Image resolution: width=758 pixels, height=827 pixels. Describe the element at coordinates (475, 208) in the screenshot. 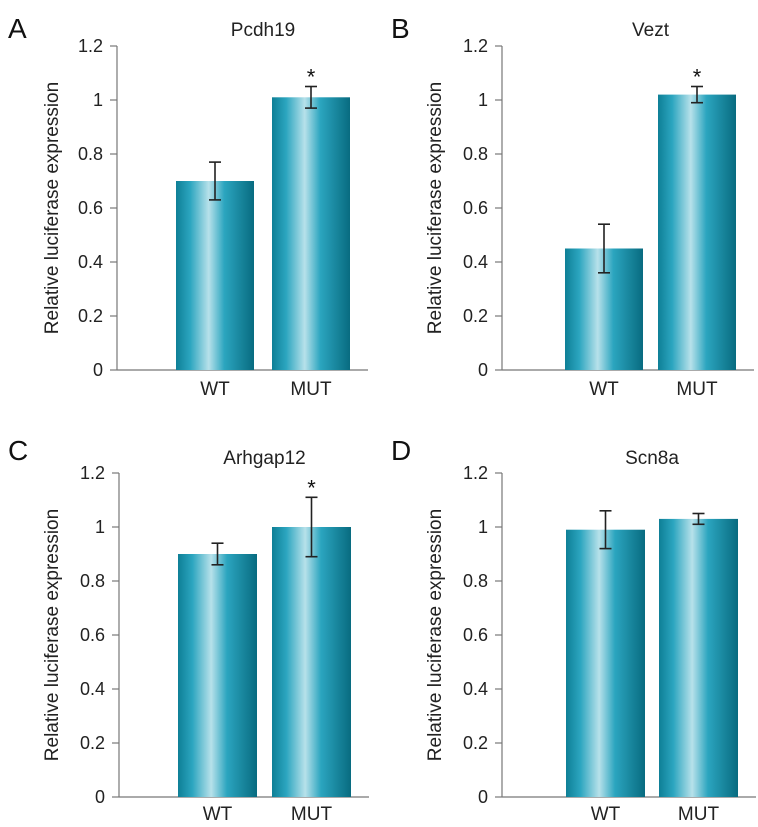

I see `y-tick-label-b-3: 0.6` at that location.